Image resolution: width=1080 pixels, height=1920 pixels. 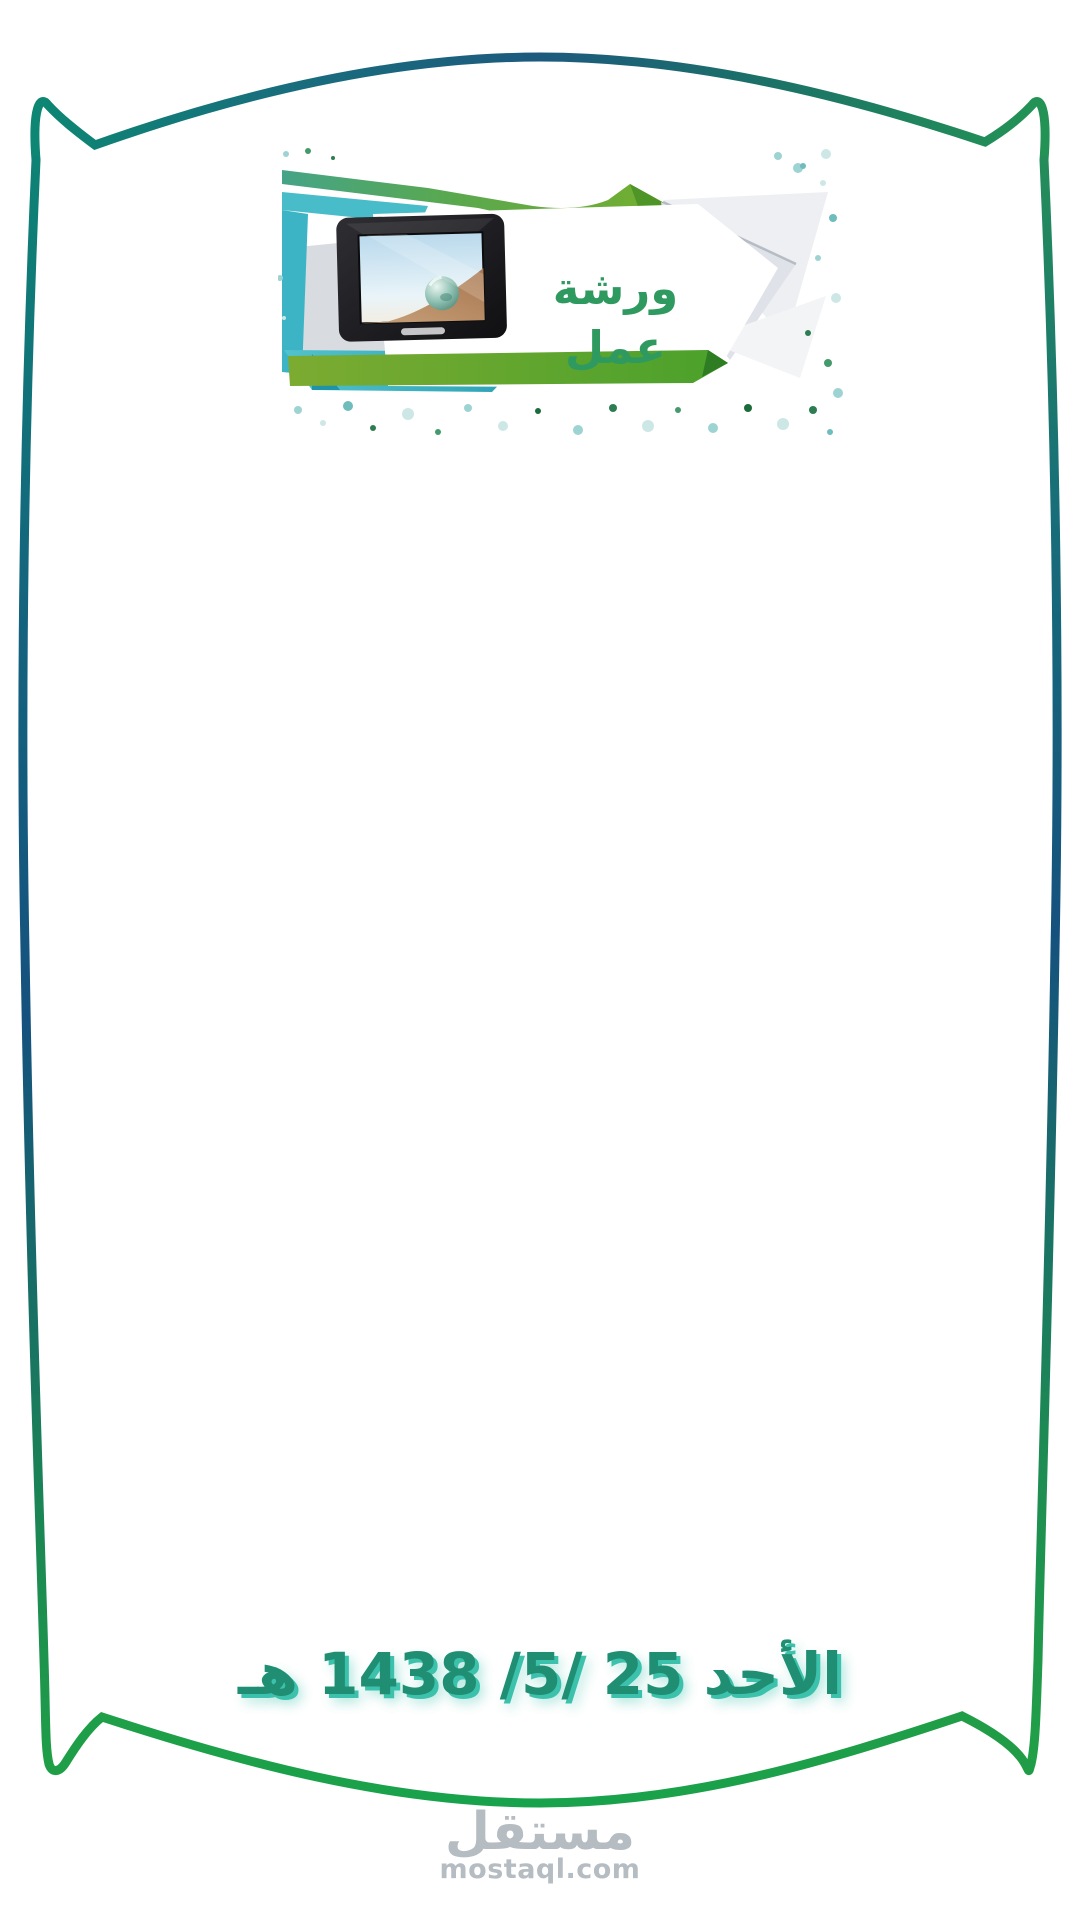 What do you see at coordinates (540, 1759) in the screenshot?
I see `border-bottom` at bounding box center [540, 1759].